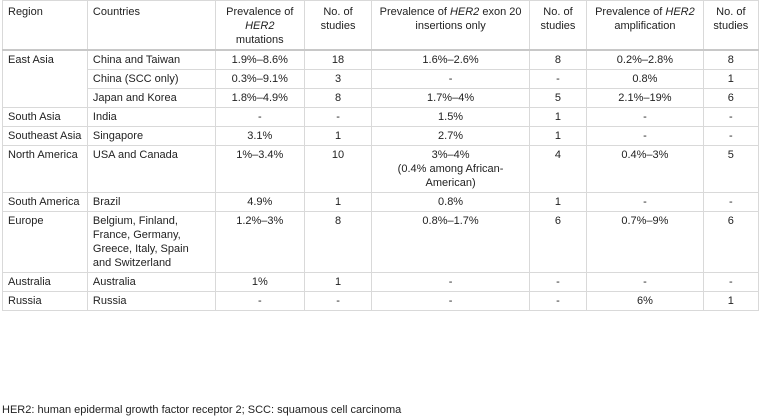  What do you see at coordinates (151, 98) in the screenshot?
I see `countries-cell: Japan and Korea` at bounding box center [151, 98].